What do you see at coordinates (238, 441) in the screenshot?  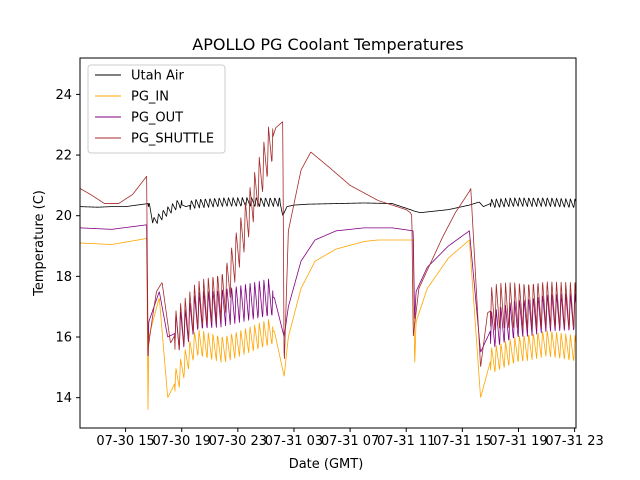 I see `x-tick-label: 07-30 23` at bounding box center [238, 441].